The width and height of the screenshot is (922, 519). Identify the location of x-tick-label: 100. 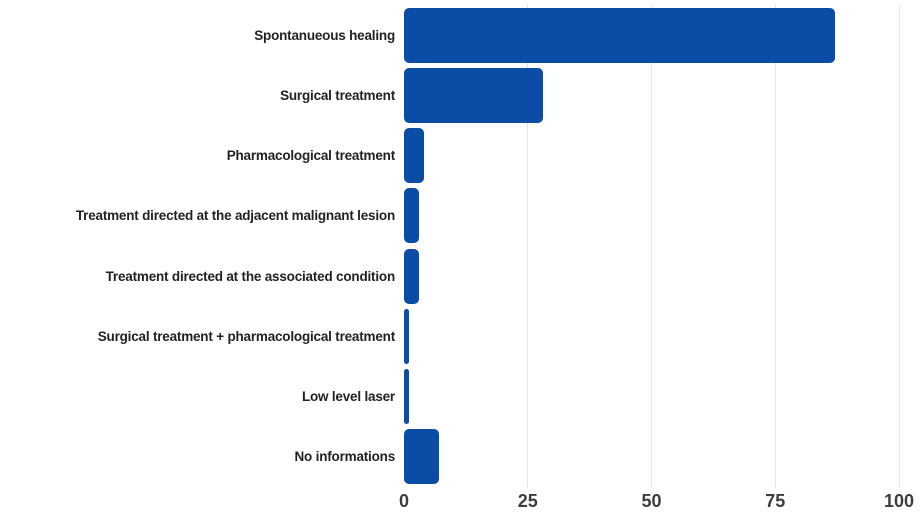
(899, 501).